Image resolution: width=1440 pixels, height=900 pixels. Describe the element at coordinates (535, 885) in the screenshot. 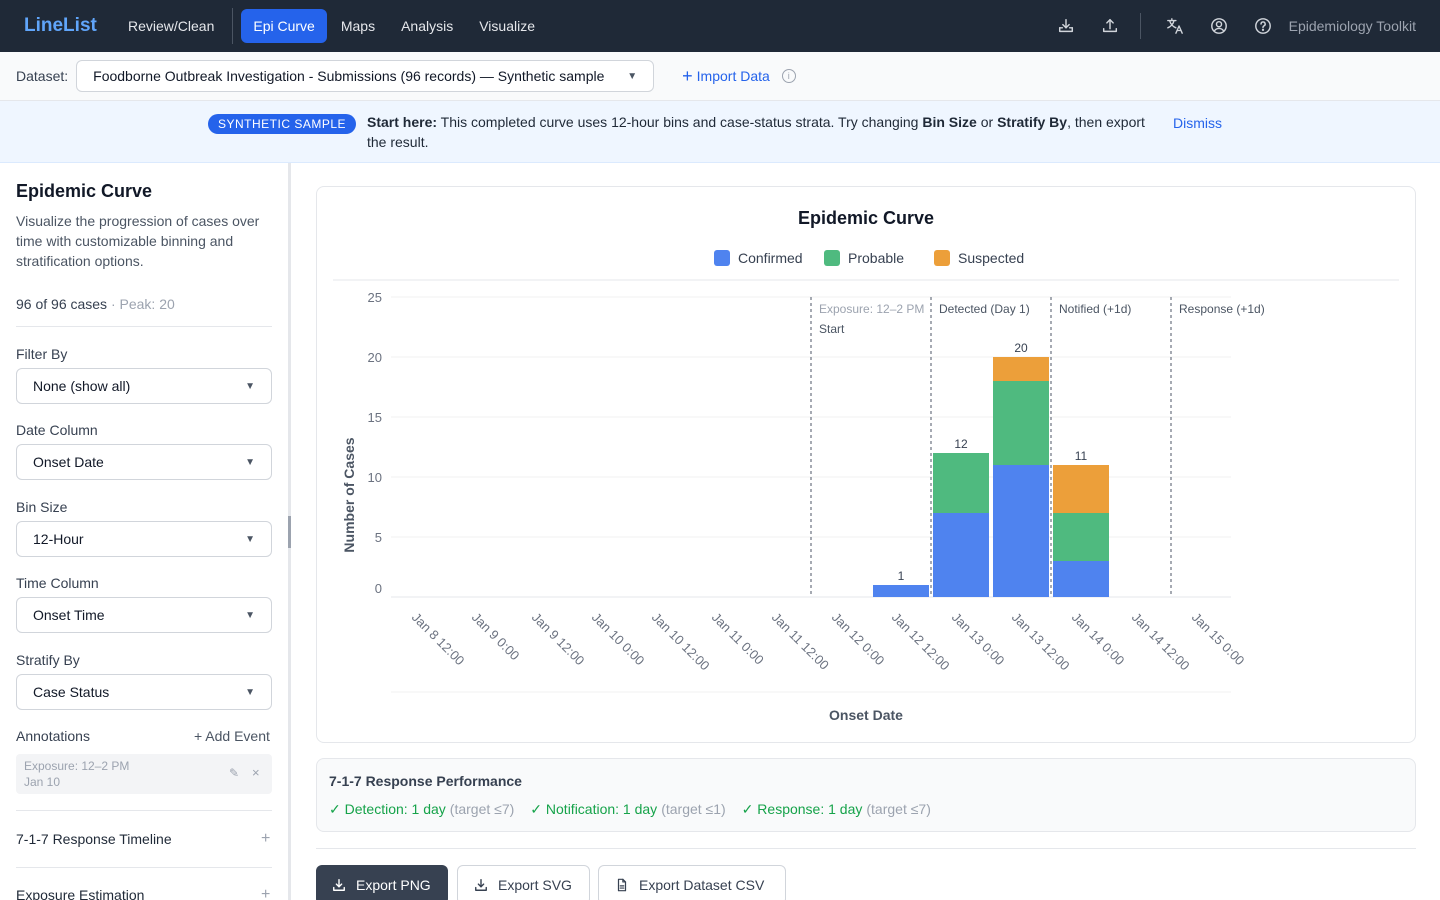

I see `export-svg-label: Export SVG` at that location.